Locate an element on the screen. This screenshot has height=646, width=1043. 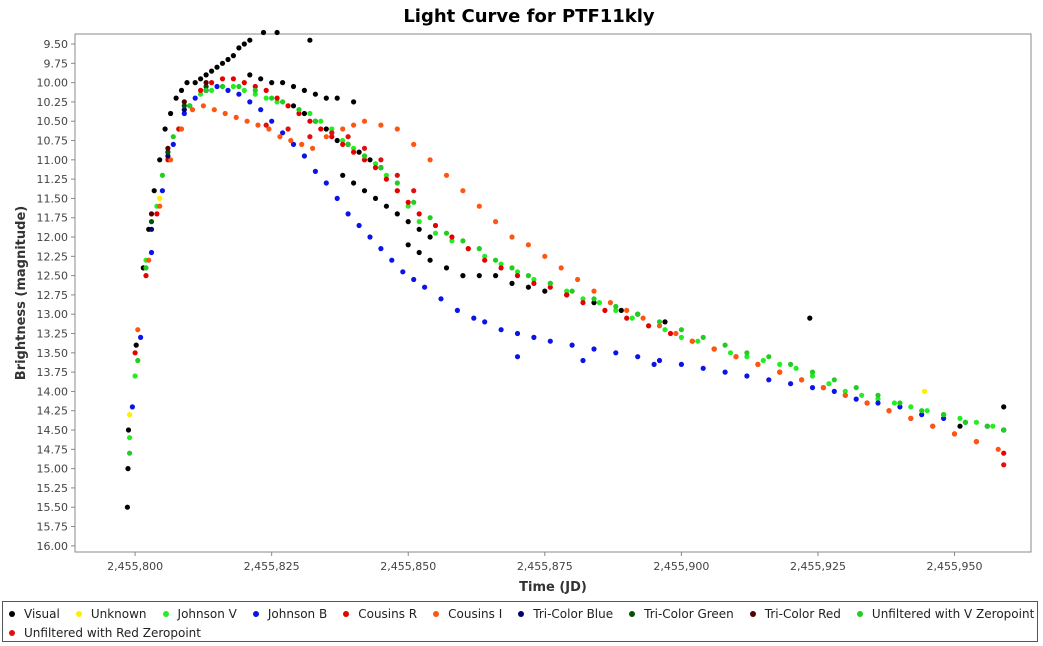
y-tick-label: 14.75 is located at coordinates (53, 449).